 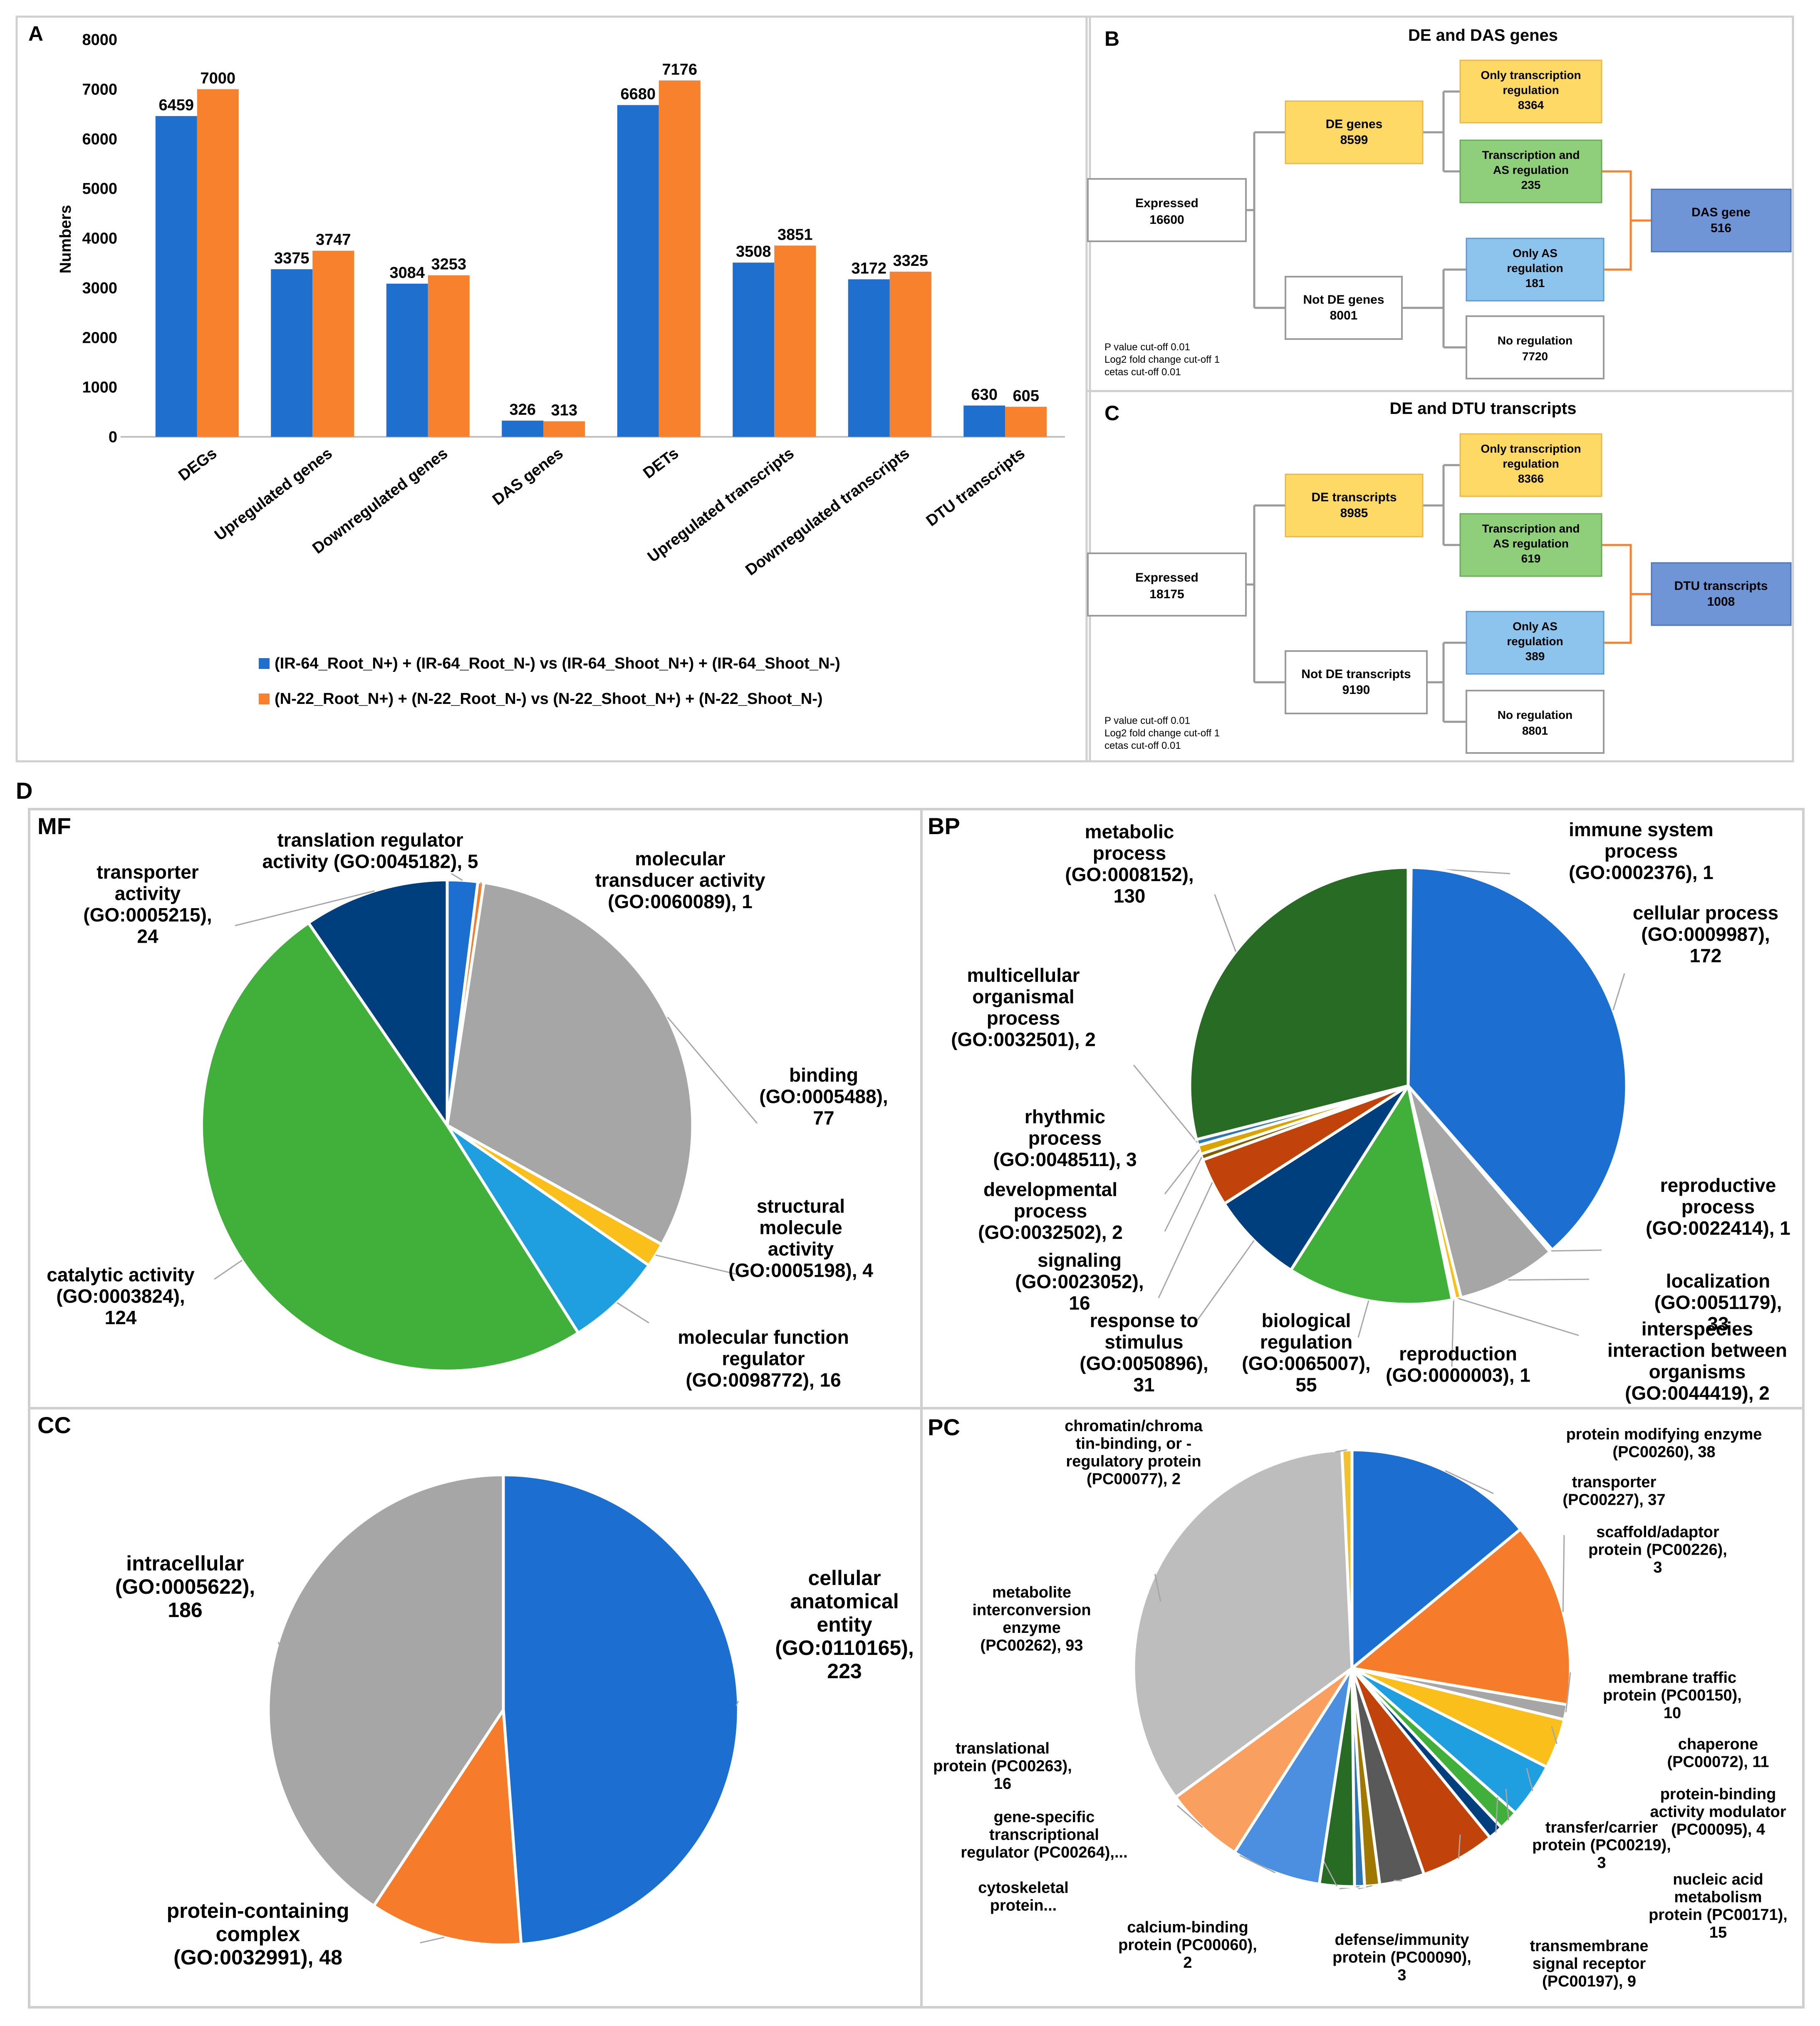 What do you see at coordinates (1601, 1845) in the screenshot?
I see `slice-label-line: protein (PC00219),` at bounding box center [1601, 1845].